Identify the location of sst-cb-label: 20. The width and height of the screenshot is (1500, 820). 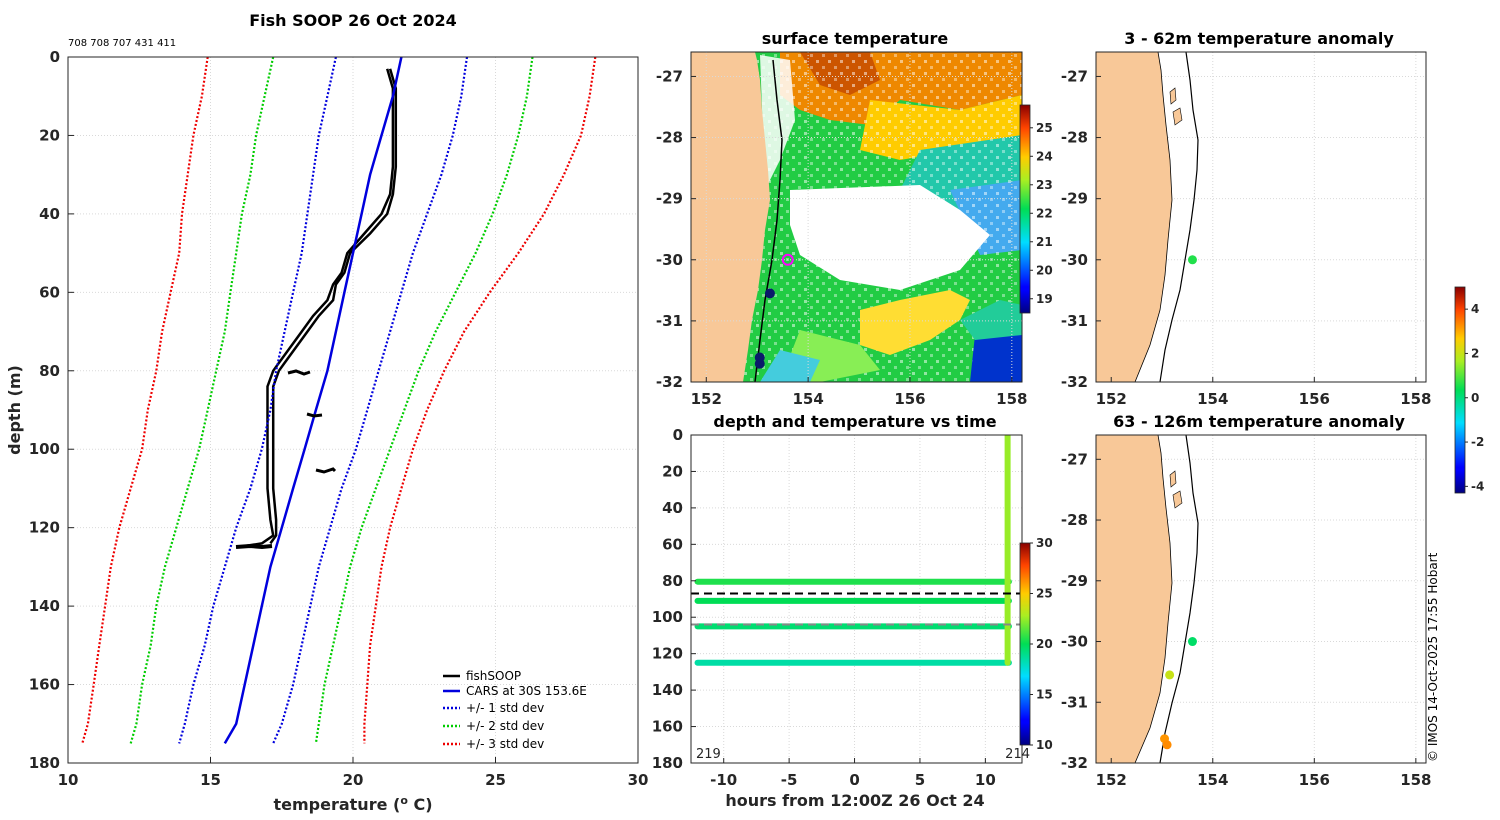
(1044, 270).